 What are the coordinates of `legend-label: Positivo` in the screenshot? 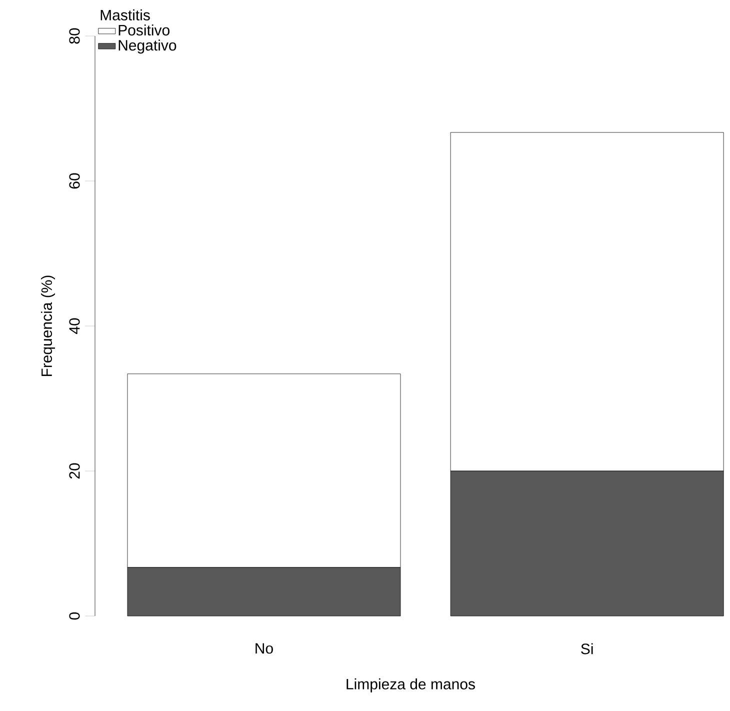 It's located at (144, 30).